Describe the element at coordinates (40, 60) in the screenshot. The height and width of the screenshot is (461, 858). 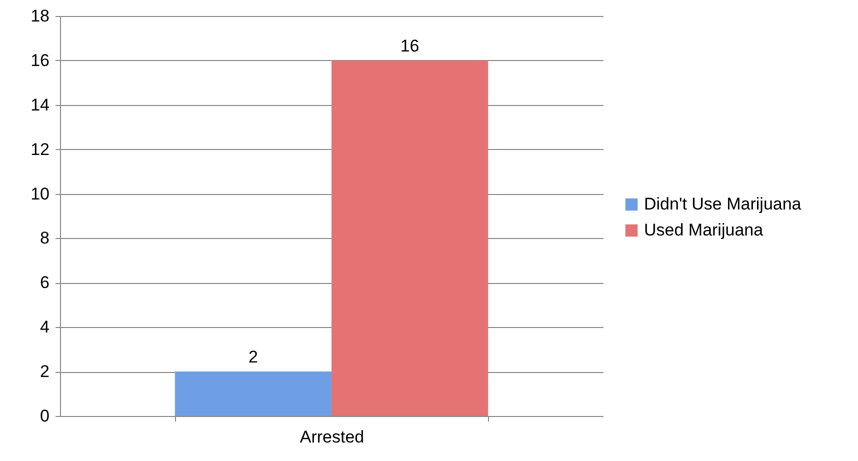
I see `y-tick-label: 16` at that location.